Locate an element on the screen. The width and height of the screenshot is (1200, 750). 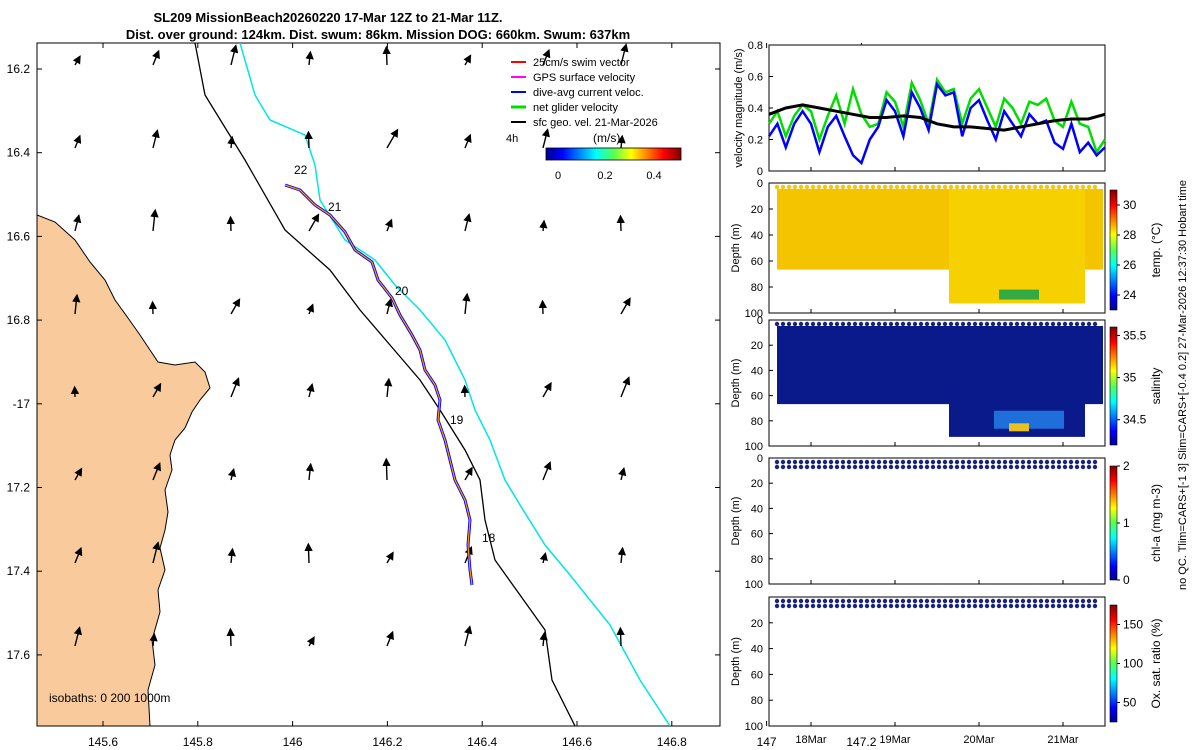
isobaths-label: isobaths: 0 200 1000m is located at coordinates (109, 698).